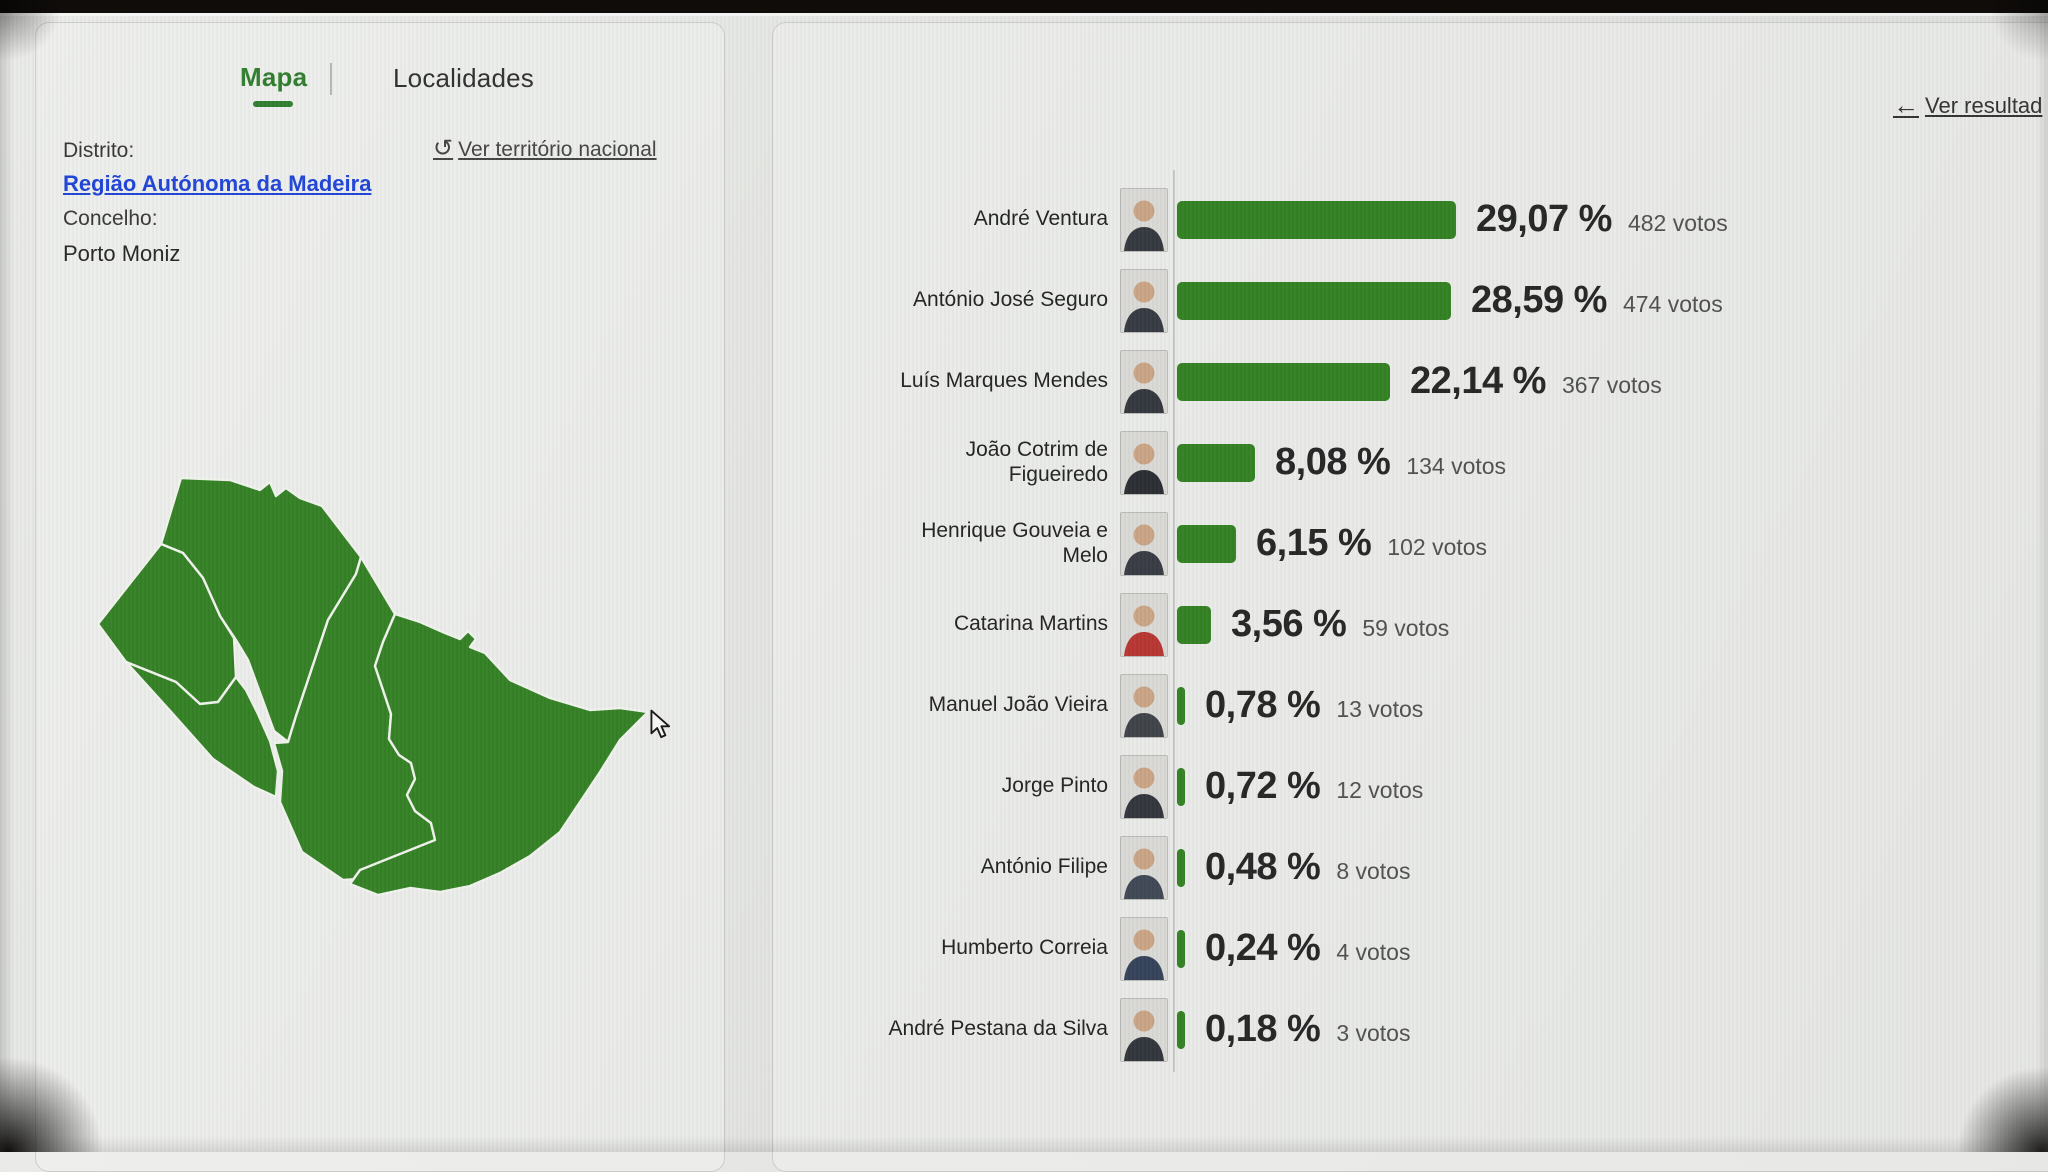  I want to click on percent-value: 8,08 %, so click(1333, 462).